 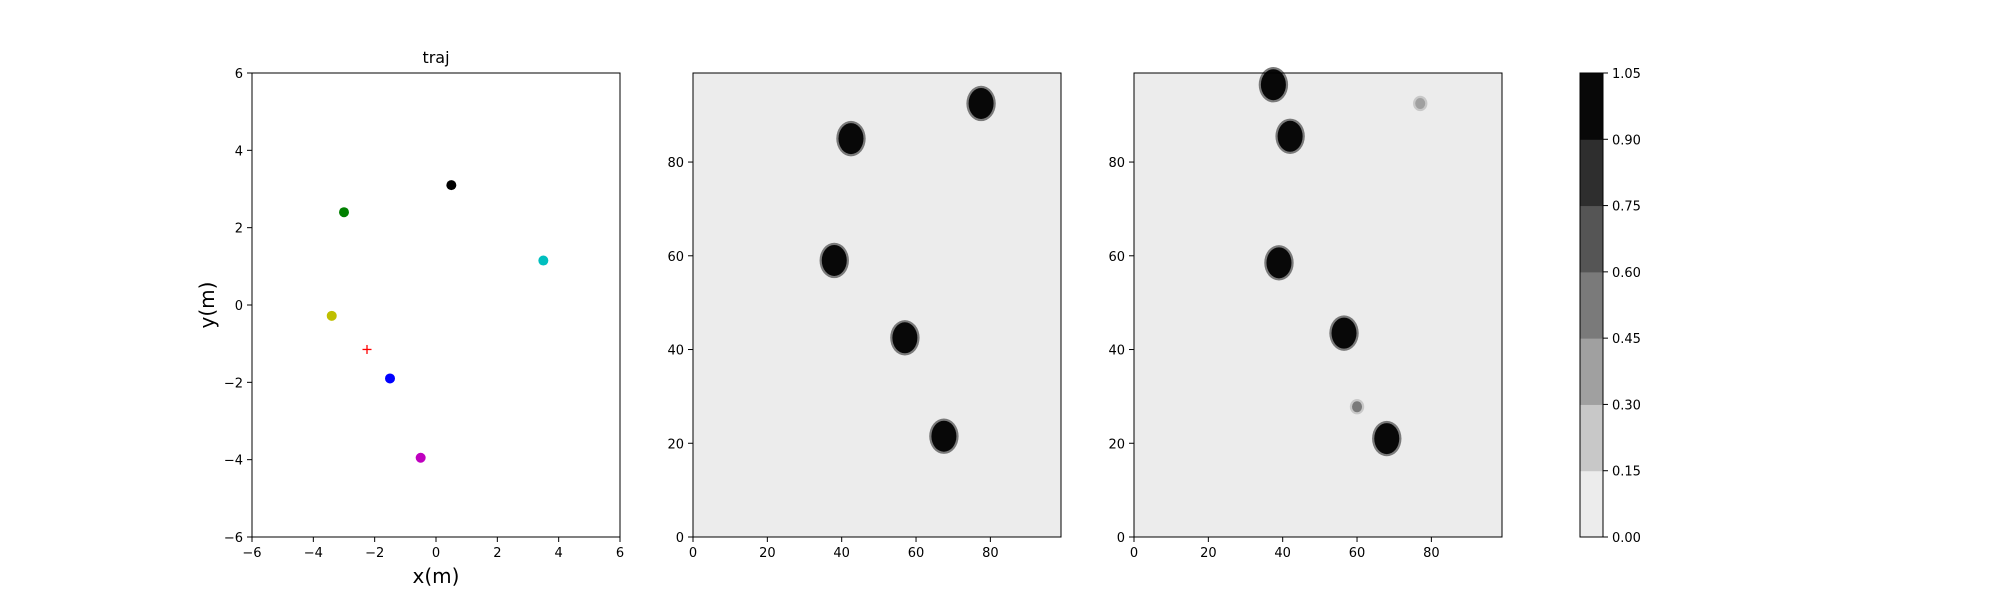 What do you see at coordinates (1626, 339) in the screenshot?
I see `colorbar-tick-label: 0.45` at bounding box center [1626, 339].